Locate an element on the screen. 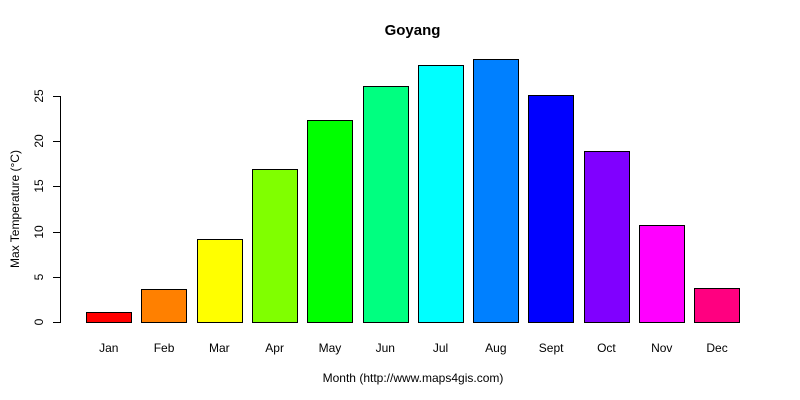 The image size is (800, 400). y-tick-label-5: 5 is located at coordinates (39, 277).